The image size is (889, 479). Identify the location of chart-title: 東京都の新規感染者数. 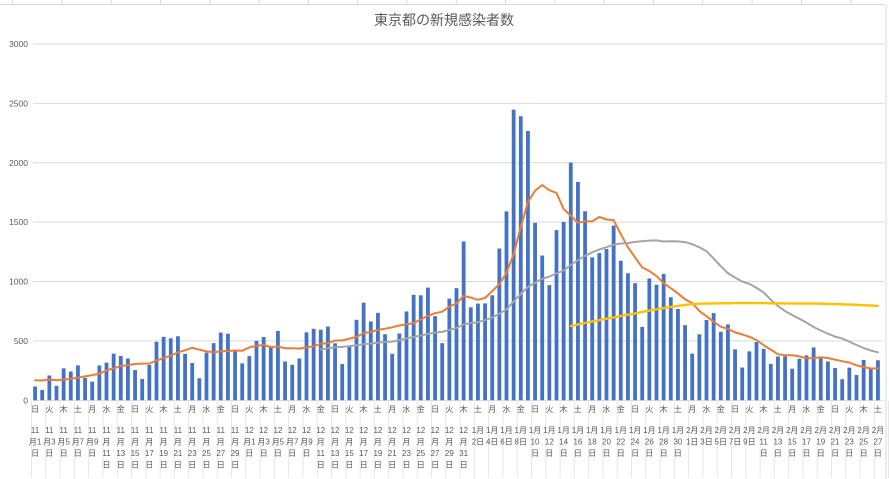
(444, 20).